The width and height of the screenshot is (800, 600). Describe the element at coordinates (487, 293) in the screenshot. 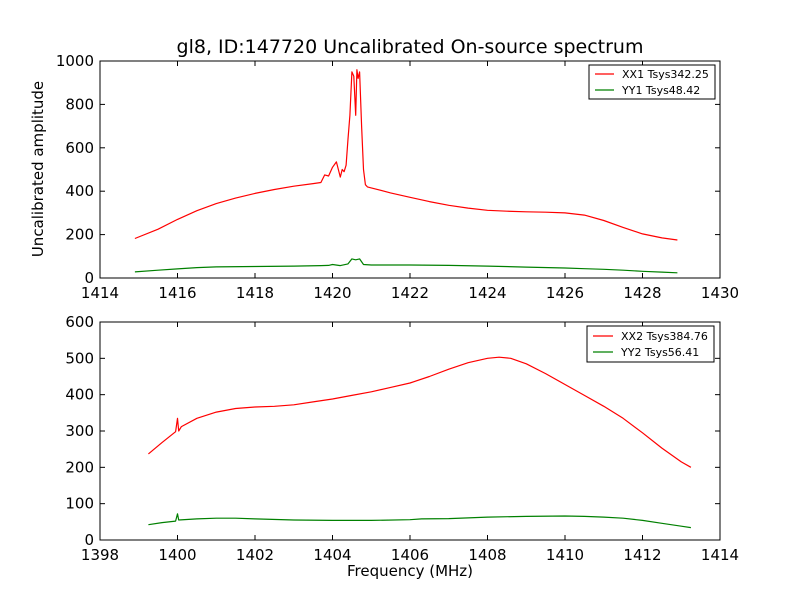

I see `x-tick-label: 1424` at that location.